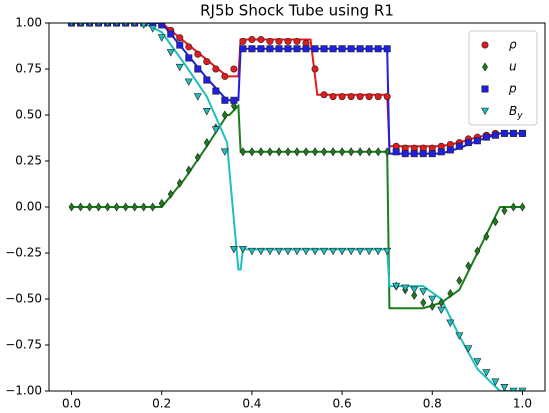  Describe the element at coordinates (513, 67) in the screenshot. I see `legend-label: u` at that location.